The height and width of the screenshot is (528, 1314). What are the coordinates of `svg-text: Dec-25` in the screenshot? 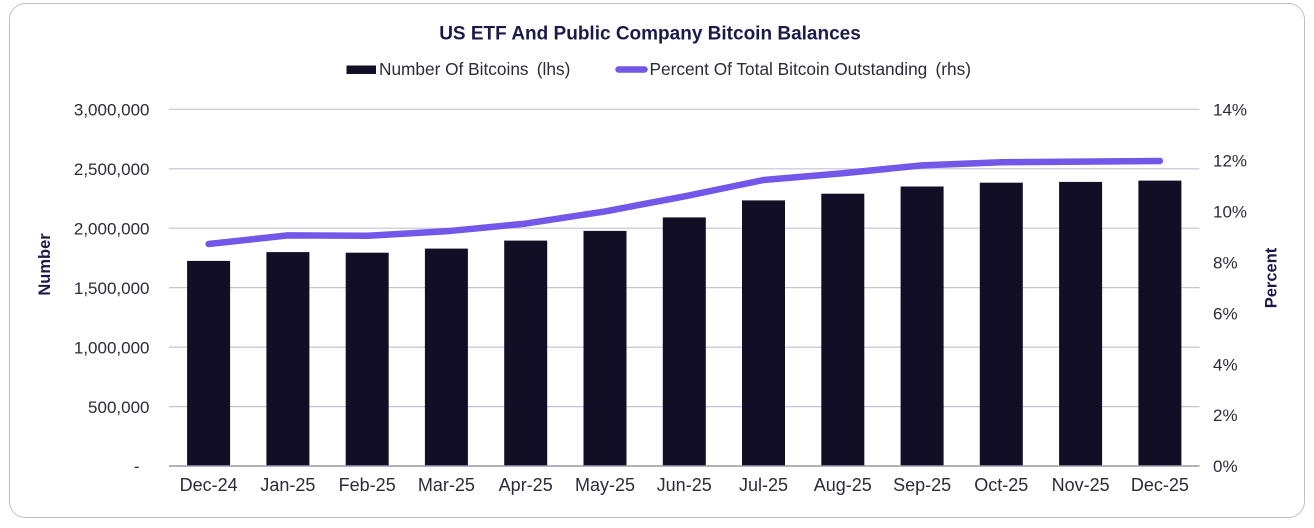 It's located at (1160, 485).